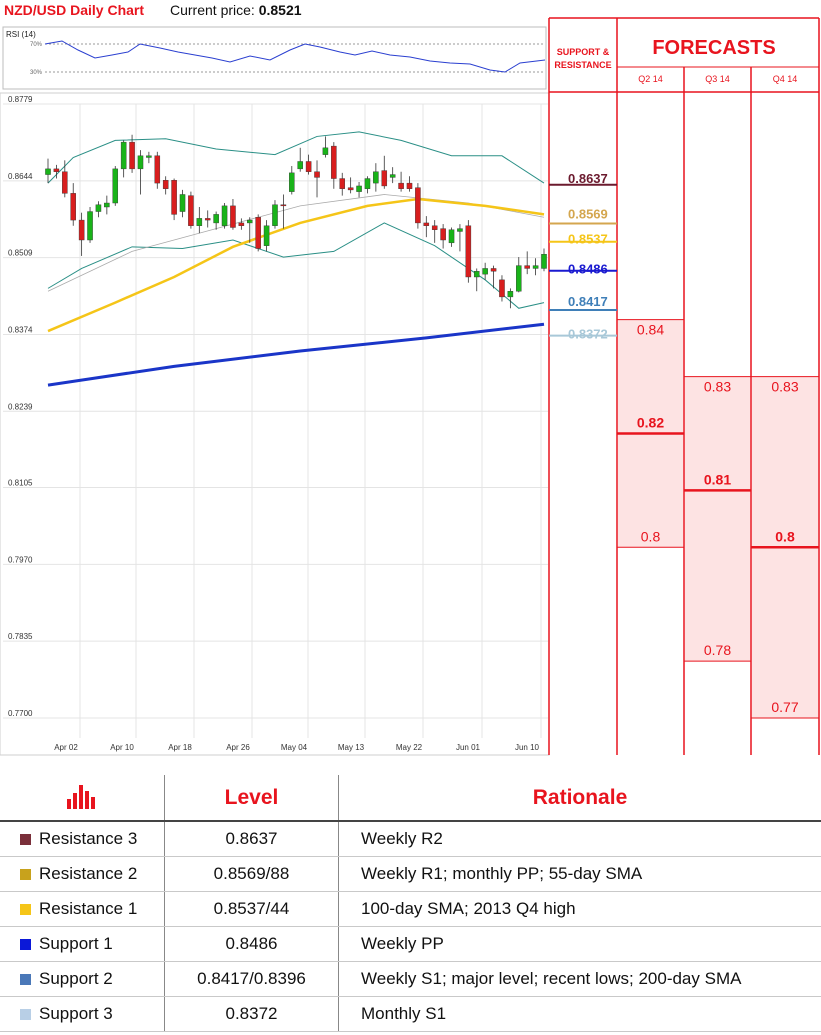 This screenshot has width=821, height=1035. I want to click on forecast-title: FORECASTS, so click(713, 48).